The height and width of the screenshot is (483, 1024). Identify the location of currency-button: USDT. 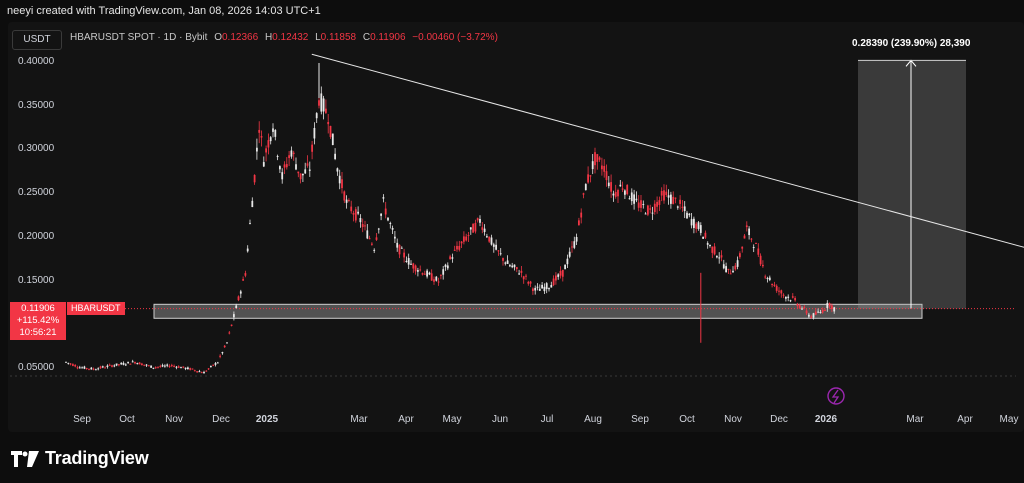
(37, 40).